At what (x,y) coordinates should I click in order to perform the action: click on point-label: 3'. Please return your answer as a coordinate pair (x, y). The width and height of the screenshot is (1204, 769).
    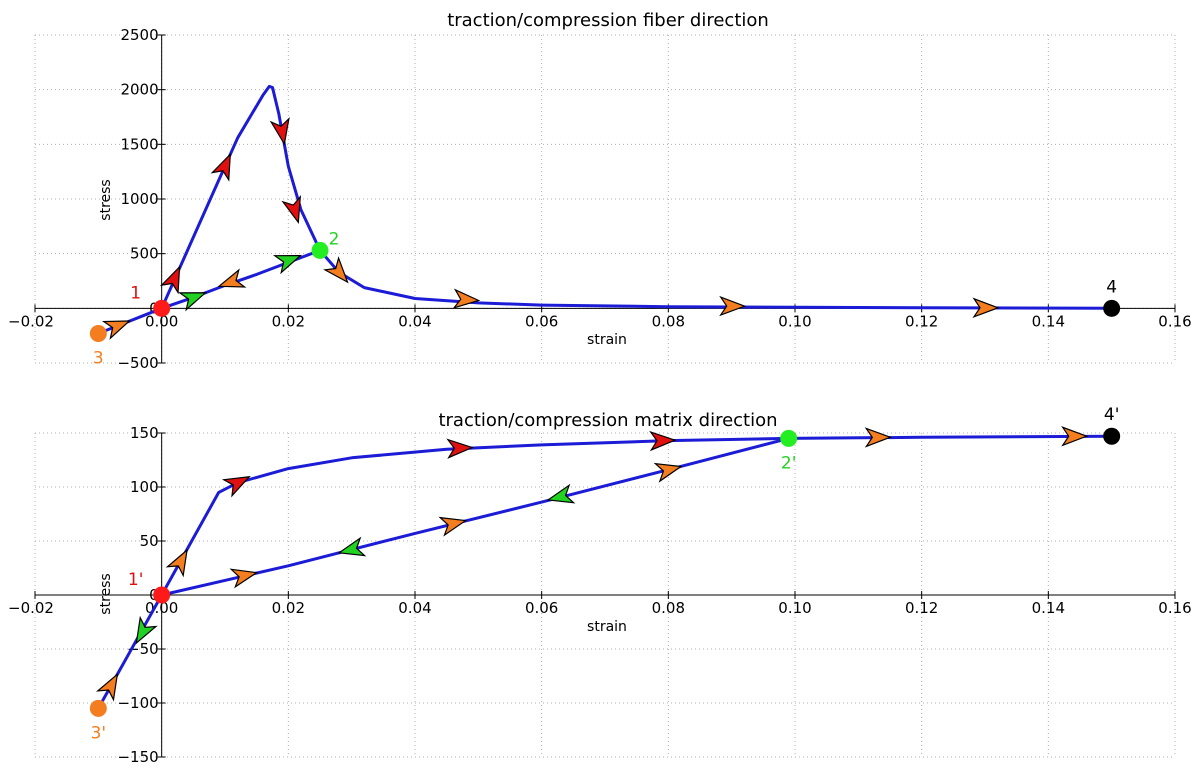
    Looking at the image, I should click on (99, 733).